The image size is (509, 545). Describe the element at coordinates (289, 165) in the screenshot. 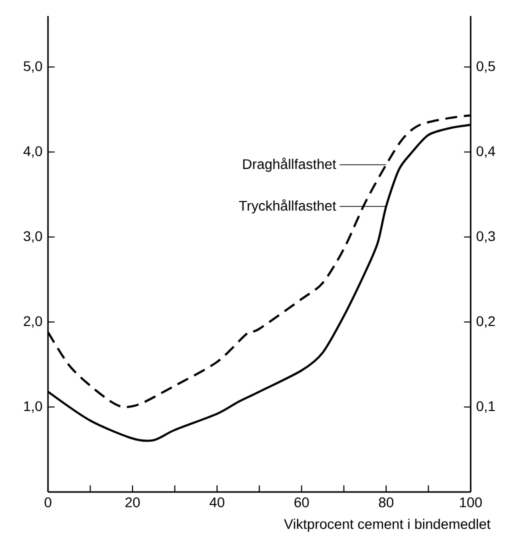

I see `annotation: Draghållfasthet` at that location.